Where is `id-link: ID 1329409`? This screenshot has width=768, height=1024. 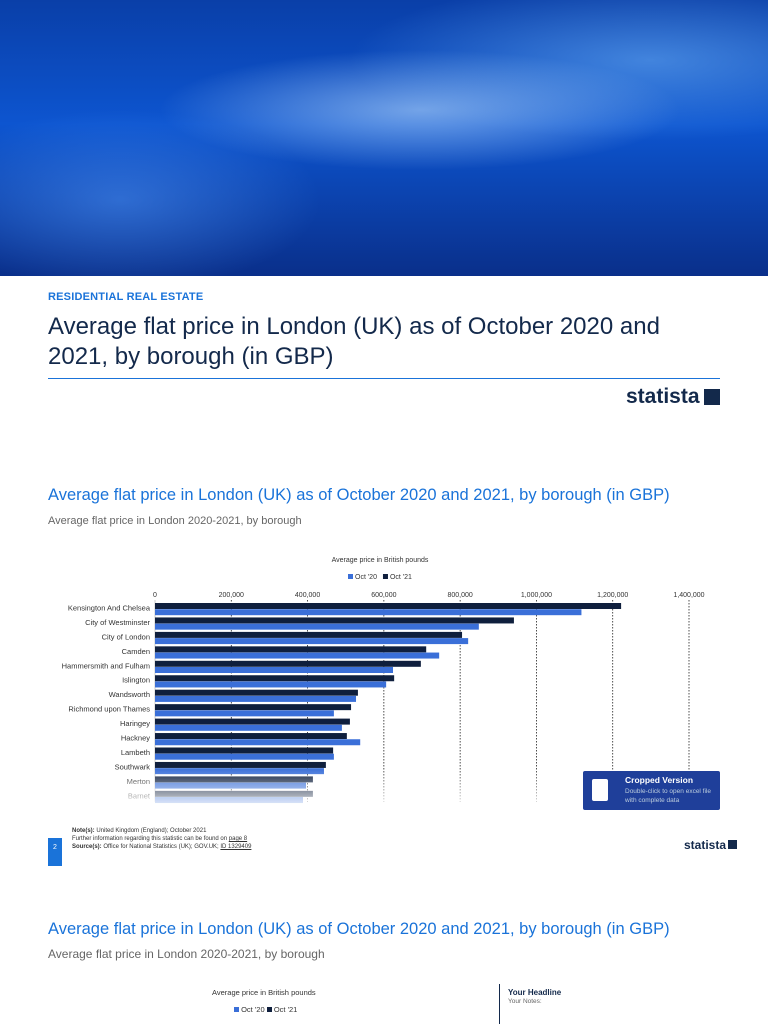 id-link: ID 1329409 is located at coordinates (236, 847).